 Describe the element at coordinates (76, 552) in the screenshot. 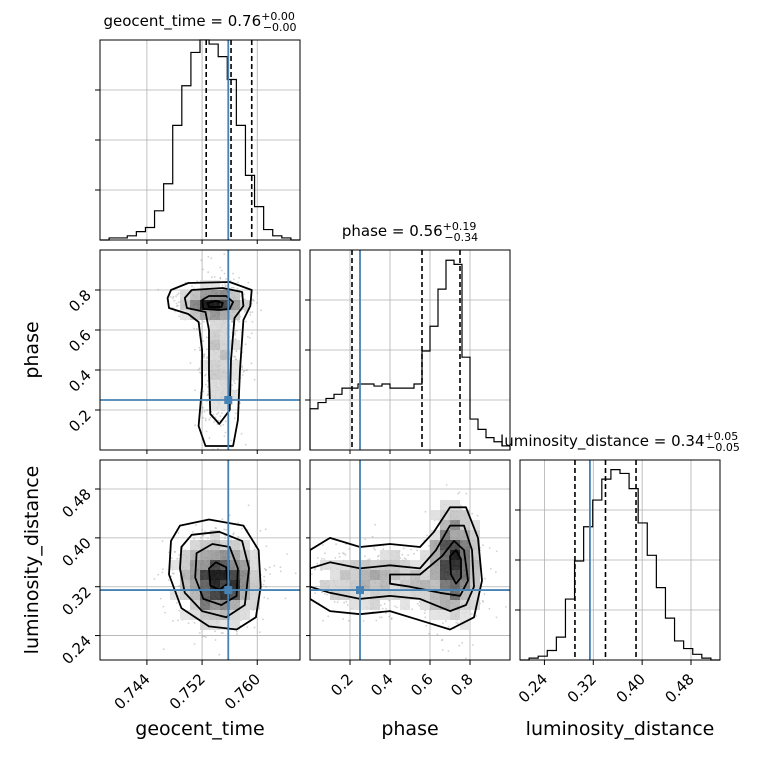

I see `y-tick-label: 0.40` at that location.